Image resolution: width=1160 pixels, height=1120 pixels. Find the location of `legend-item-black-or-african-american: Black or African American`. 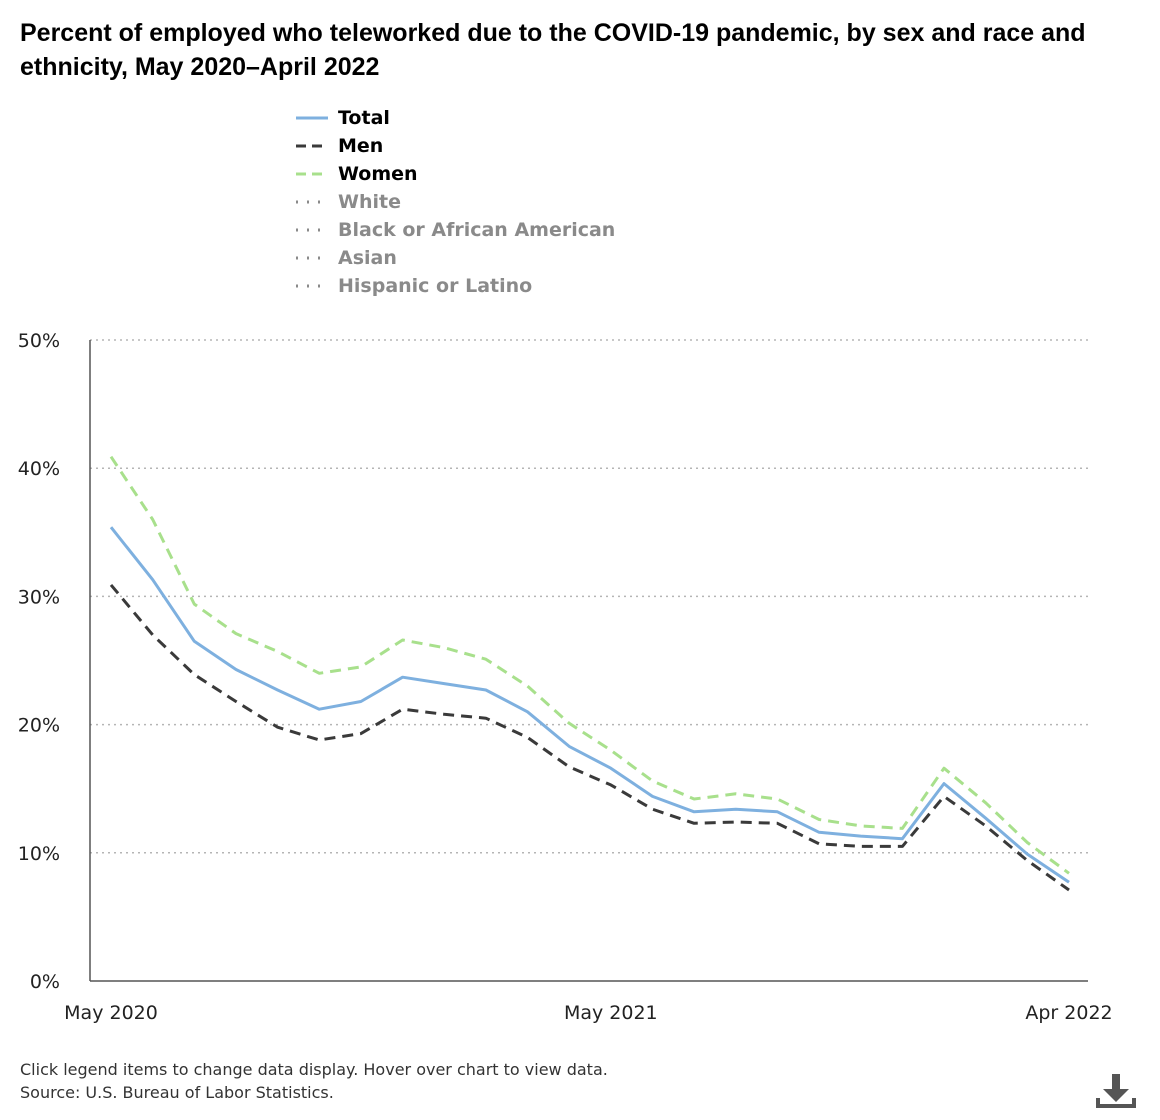

legend-item-black-or-african-american: Black or African American is located at coordinates (455, 230).